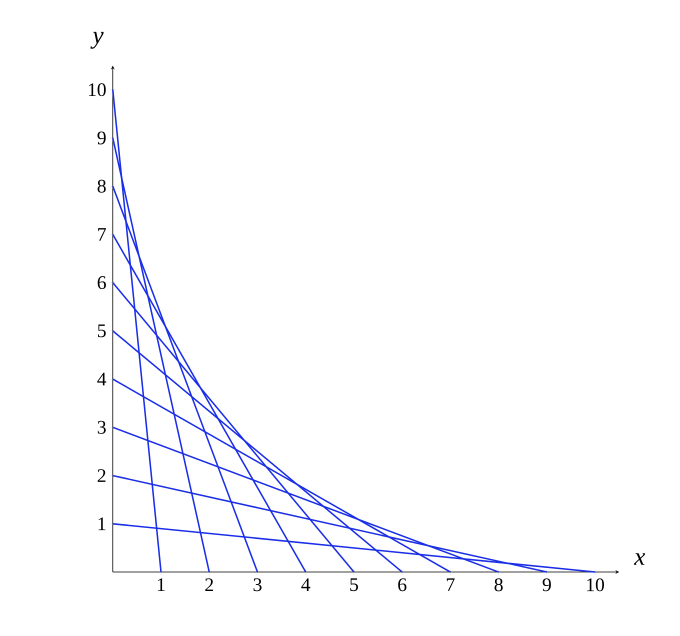  What do you see at coordinates (498, 585) in the screenshot?
I see `x-tick-label: 8` at bounding box center [498, 585].